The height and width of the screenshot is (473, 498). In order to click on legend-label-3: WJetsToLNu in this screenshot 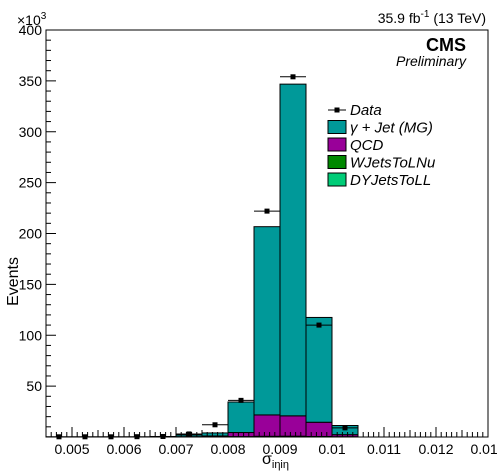, I will do `click(393, 163)`.